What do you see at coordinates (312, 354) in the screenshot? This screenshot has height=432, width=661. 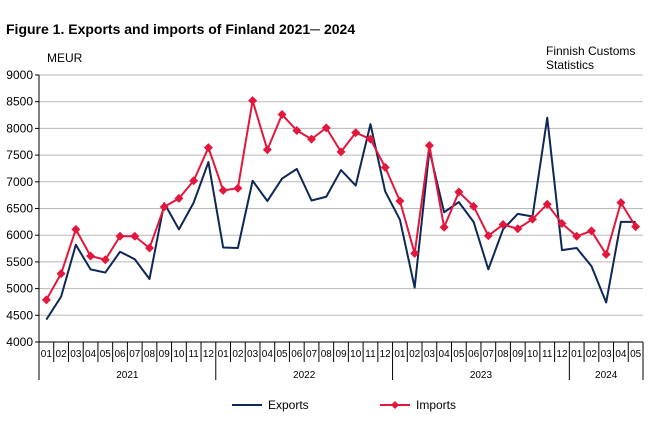 I see `x-tick-label-18: 07` at bounding box center [312, 354].